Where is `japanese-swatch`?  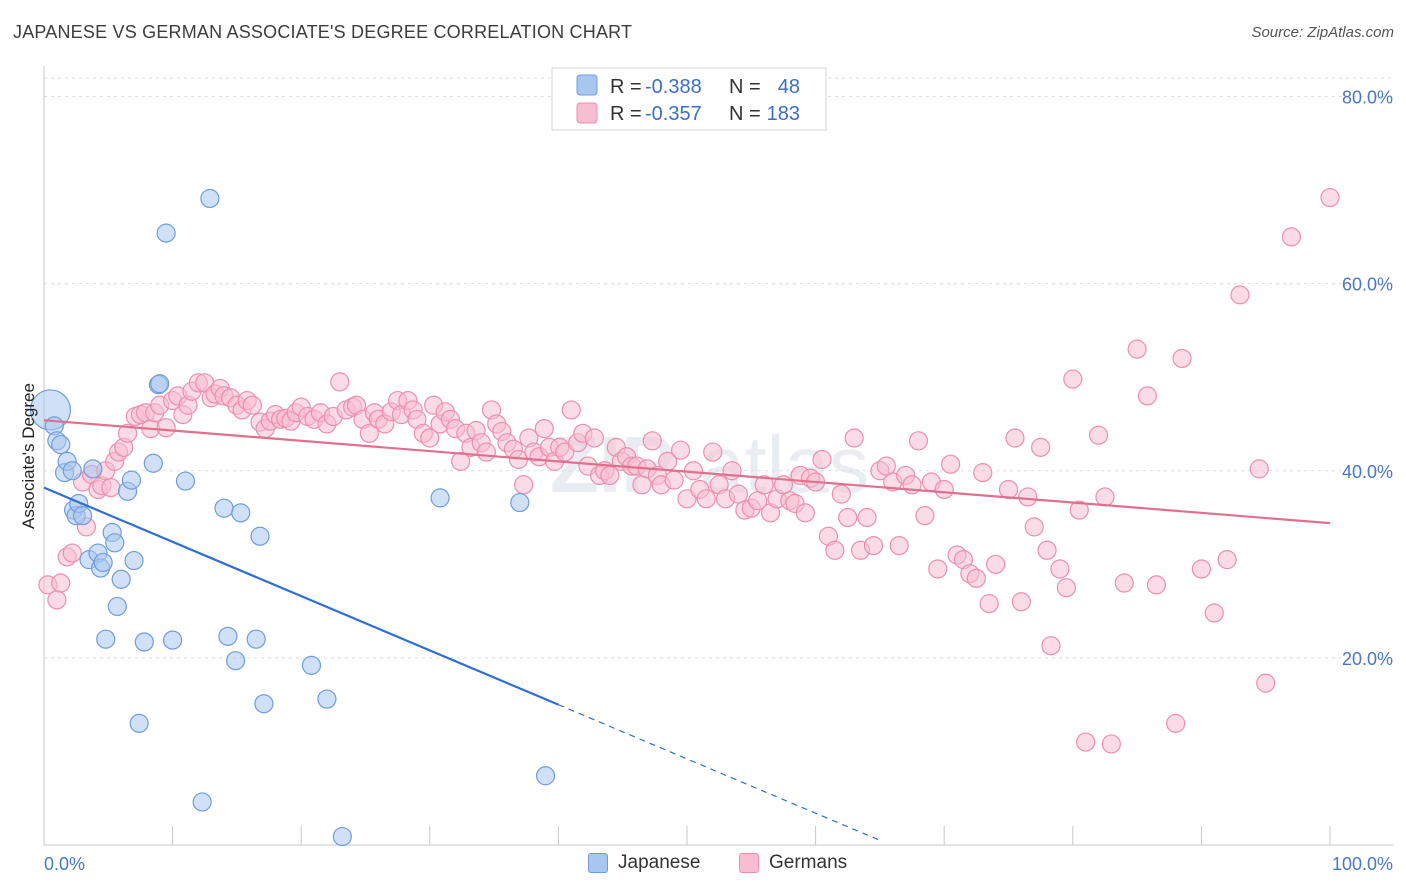
japanese-swatch is located at coordinates (598, 863).